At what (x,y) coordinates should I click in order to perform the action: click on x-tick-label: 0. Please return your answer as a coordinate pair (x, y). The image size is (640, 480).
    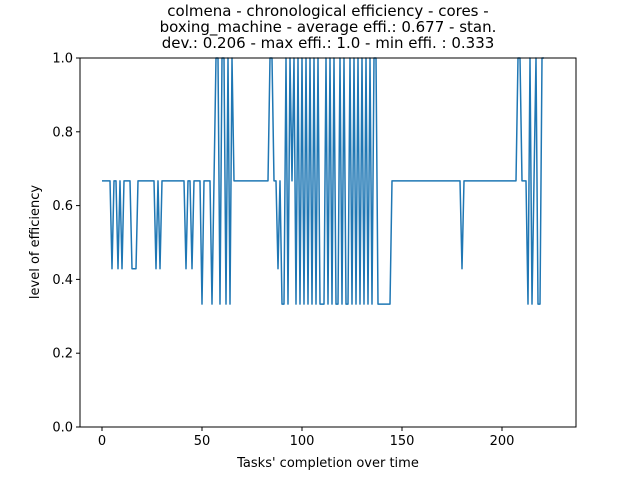
    Looking at the image, I should click on (102, 441).